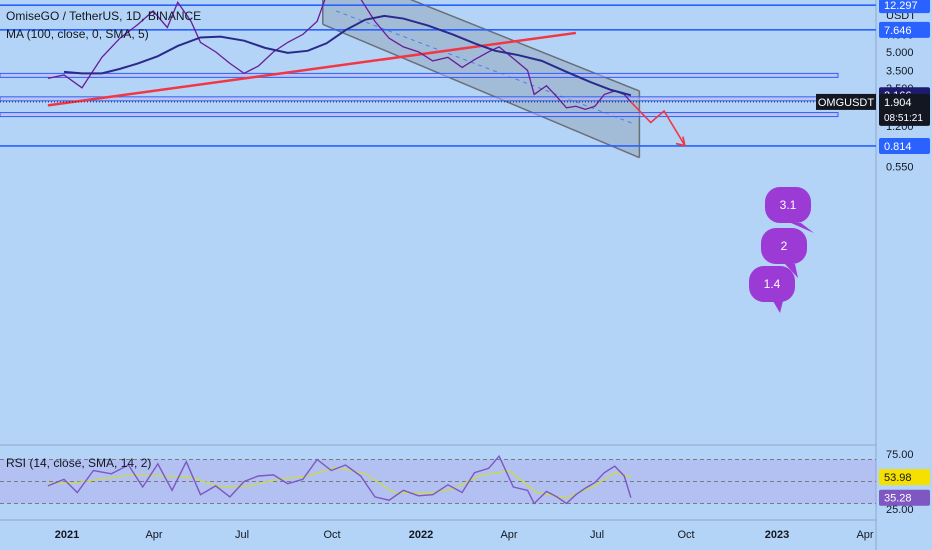 Image resolution: width=932 pixels, height=550 pixels. Describe the element at coordinates (901, 6) in the screenshot. I see `level-price-badge-label: 12.297` at that location.